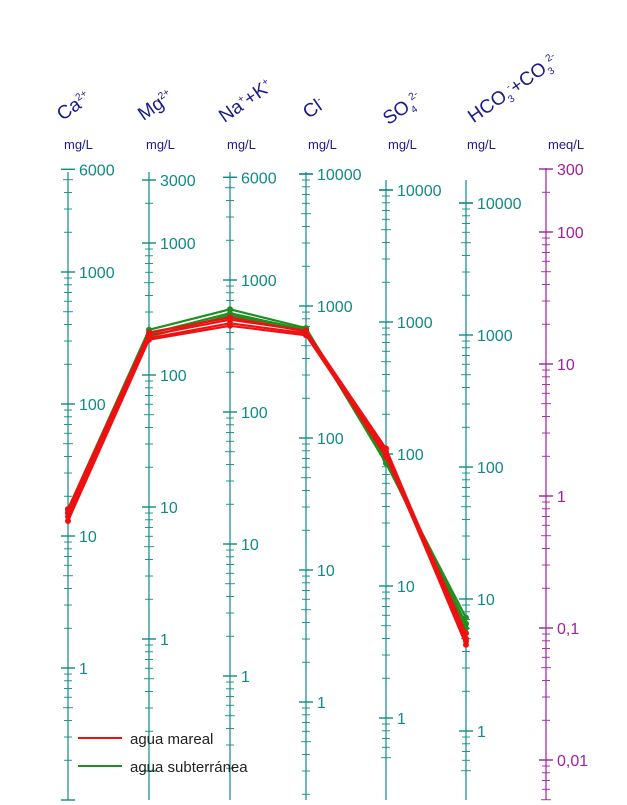 The height and width of the screenshot is (805, 627). What do you see at coordinates (402, 144) in the screenshot?
I see `unit-so4: mg/L` at bounding box center [402, 144].